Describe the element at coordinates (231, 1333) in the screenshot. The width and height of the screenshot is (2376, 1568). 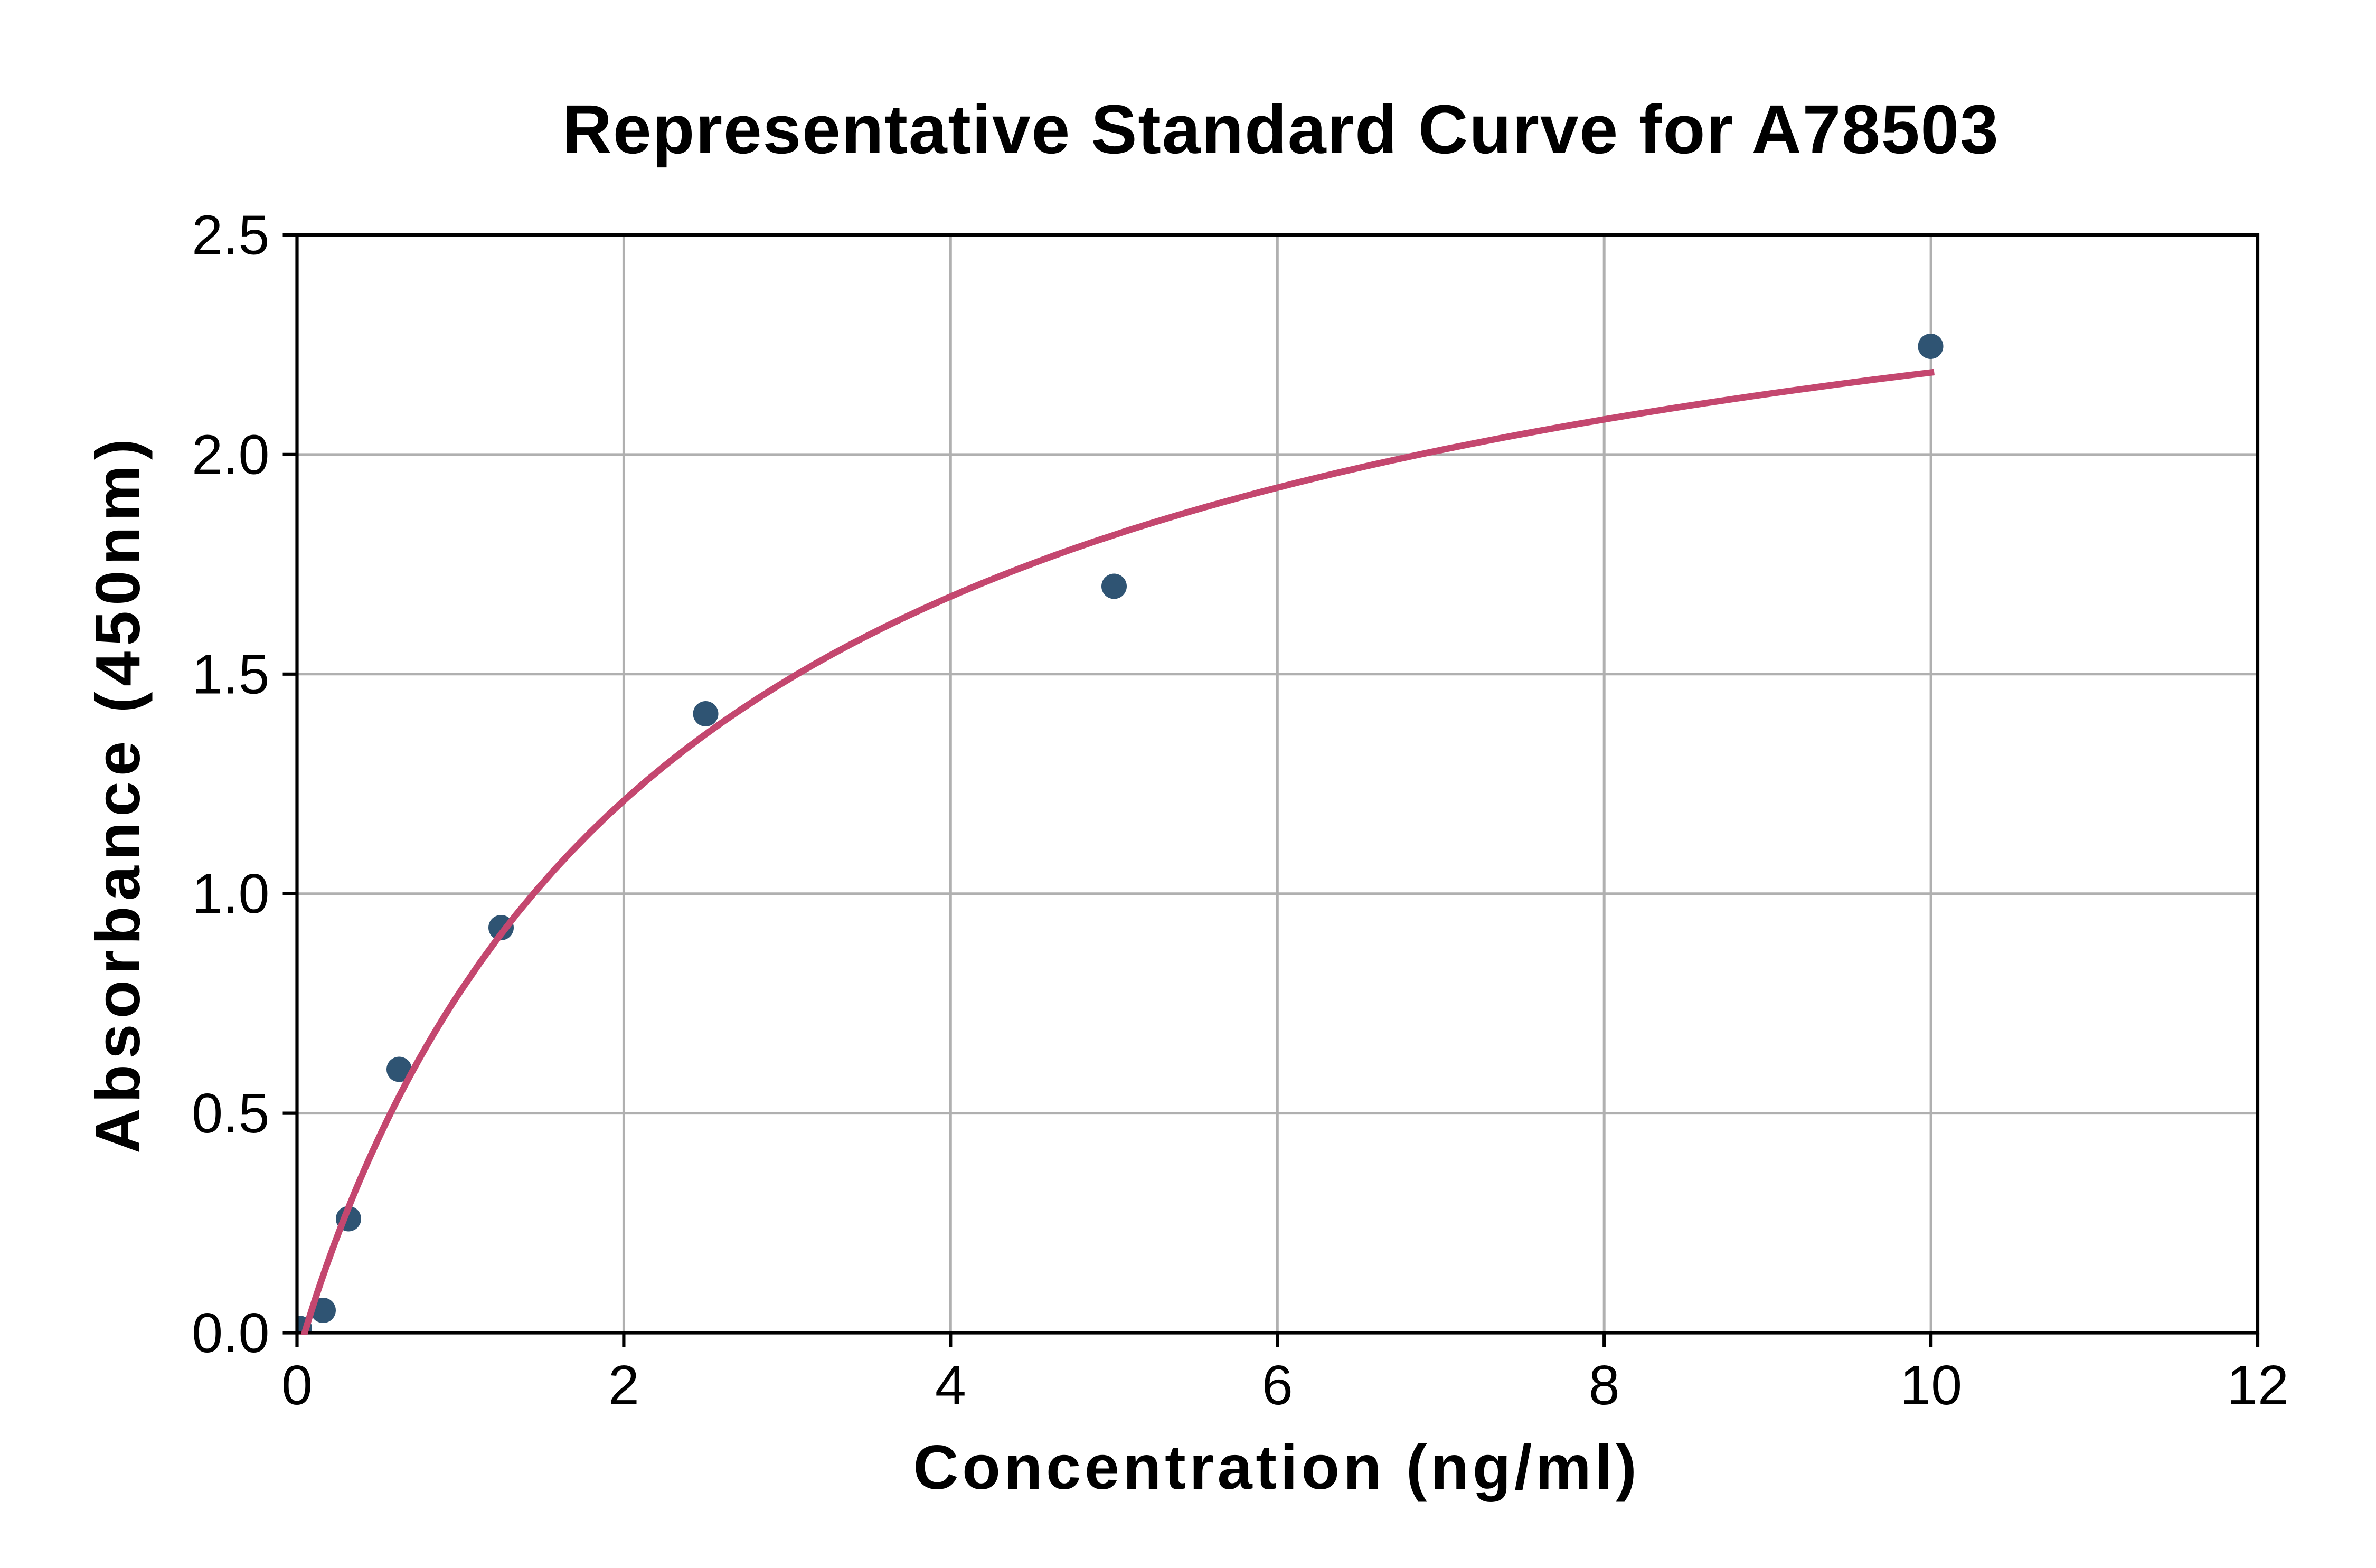
I see `svg-text: 0.0` at that location.